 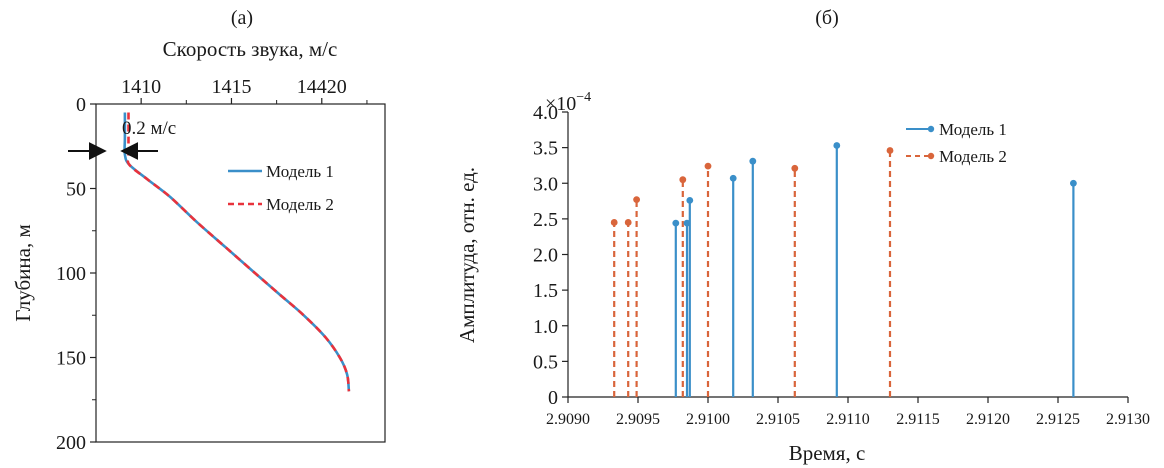 I want to click on panel-b-y-tick-label: 2.5, so click(x=545, y=220).